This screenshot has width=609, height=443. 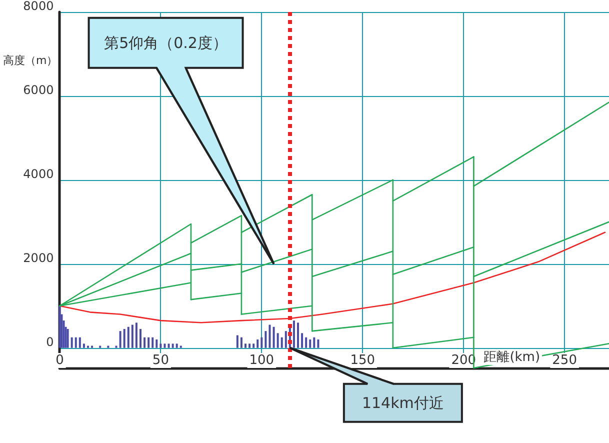 I want to click on y-tick-label: 2000, so click(x=38, y=257).